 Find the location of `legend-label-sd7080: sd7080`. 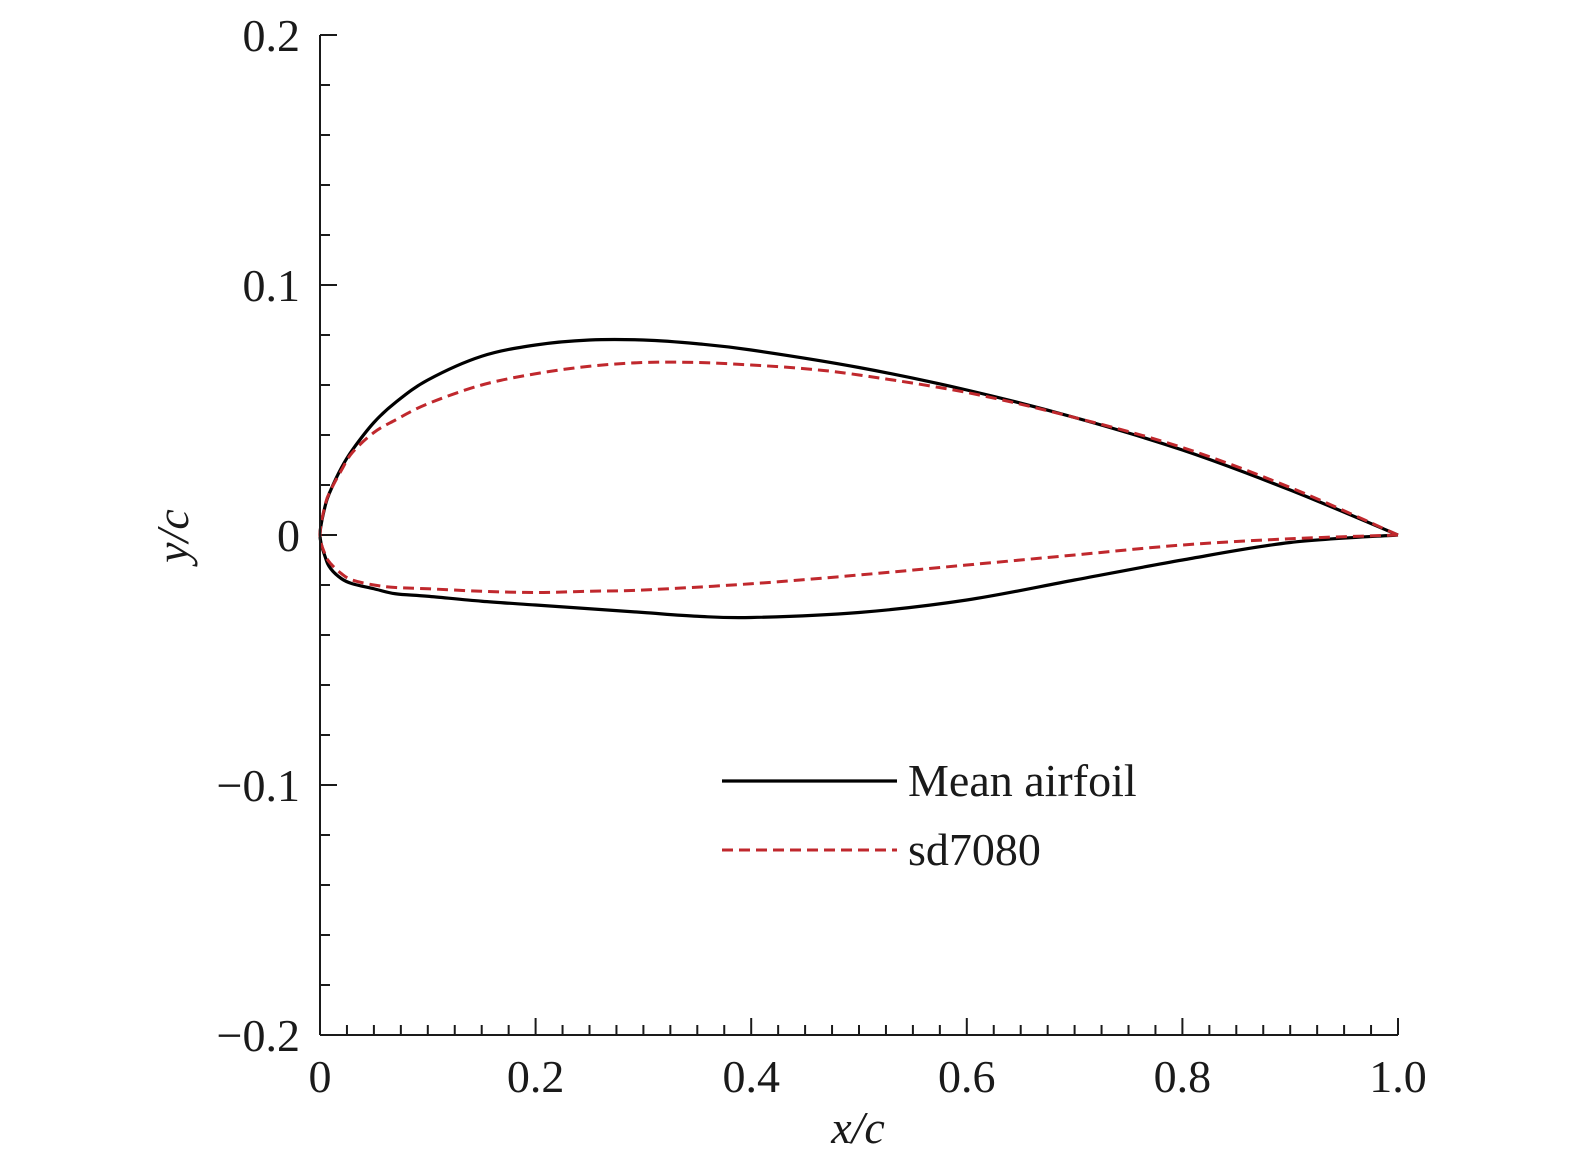

legend-label-sd7080: sd7080 is located at coordinates (974, 849).